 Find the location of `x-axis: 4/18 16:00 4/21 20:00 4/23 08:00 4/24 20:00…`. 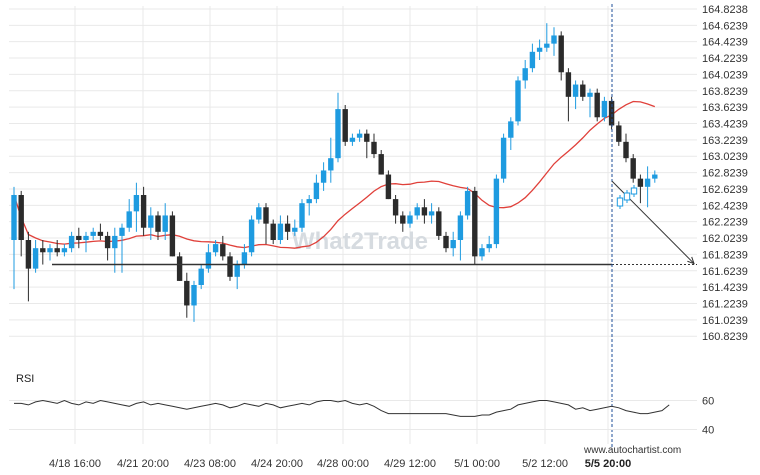

x-axis: 4/18 16:00 4/21 20:00 4/23 08:00 4/24 20:00… is located at coordinates (340, 464).